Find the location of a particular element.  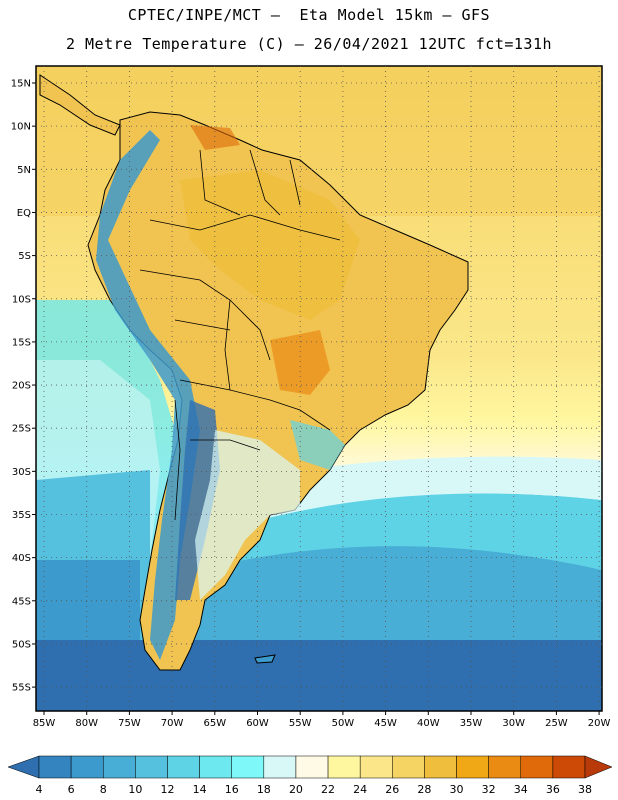

longitude-label: 75W is located at coordinates (129, 723).